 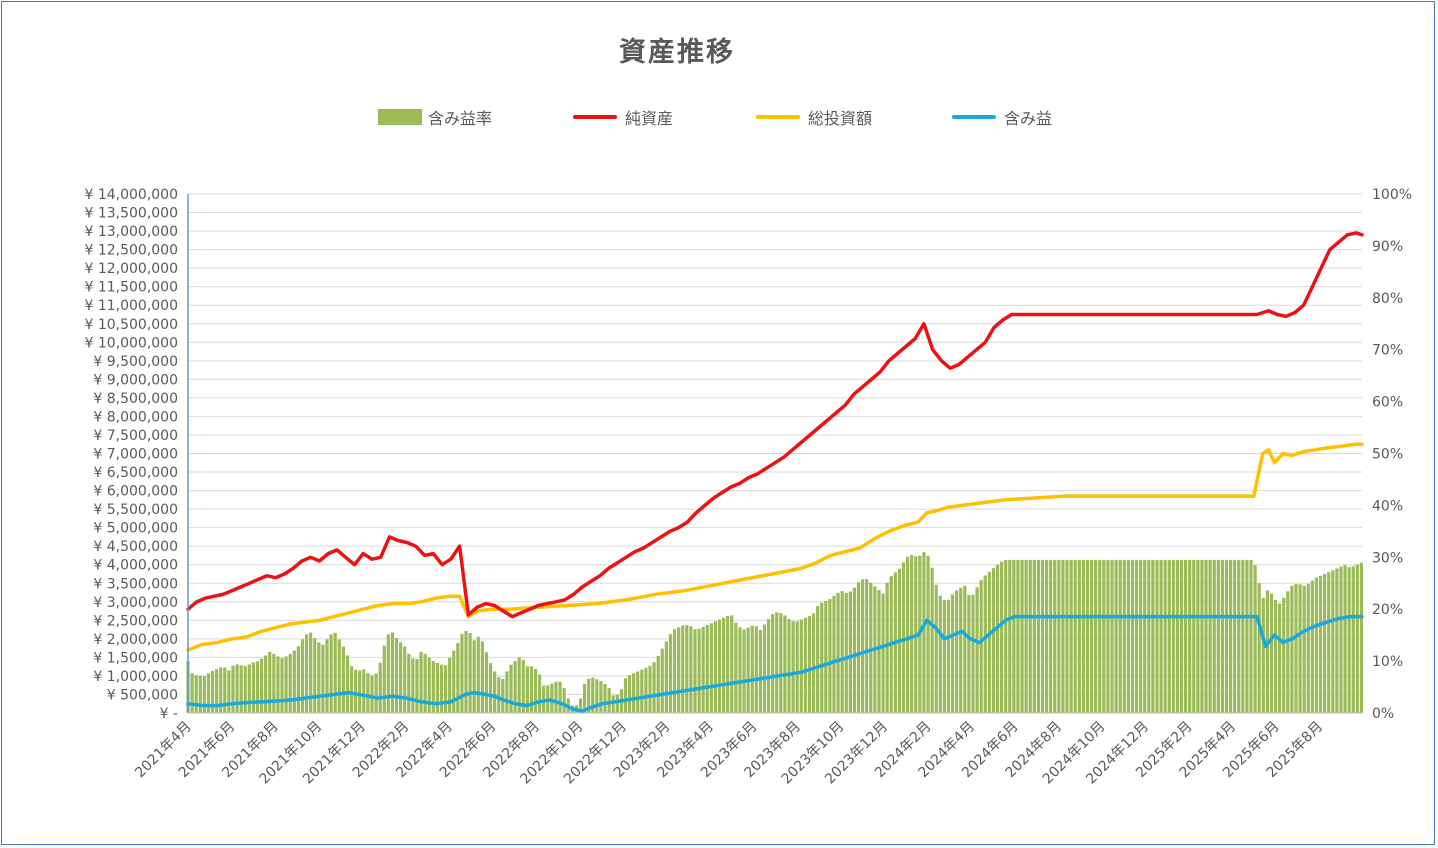 I want to click on legend-item-total-investment: 総投資額, so click(x=814, y=117).